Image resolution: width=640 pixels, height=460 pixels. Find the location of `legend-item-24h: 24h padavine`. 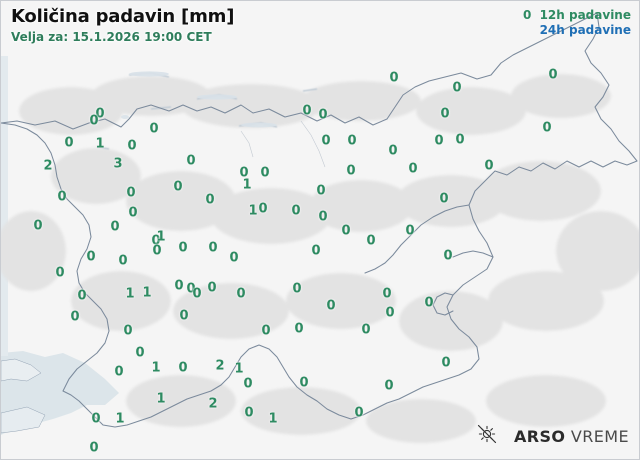

legend-item-24h: 24h padavine is located at coordinates (577, 30).